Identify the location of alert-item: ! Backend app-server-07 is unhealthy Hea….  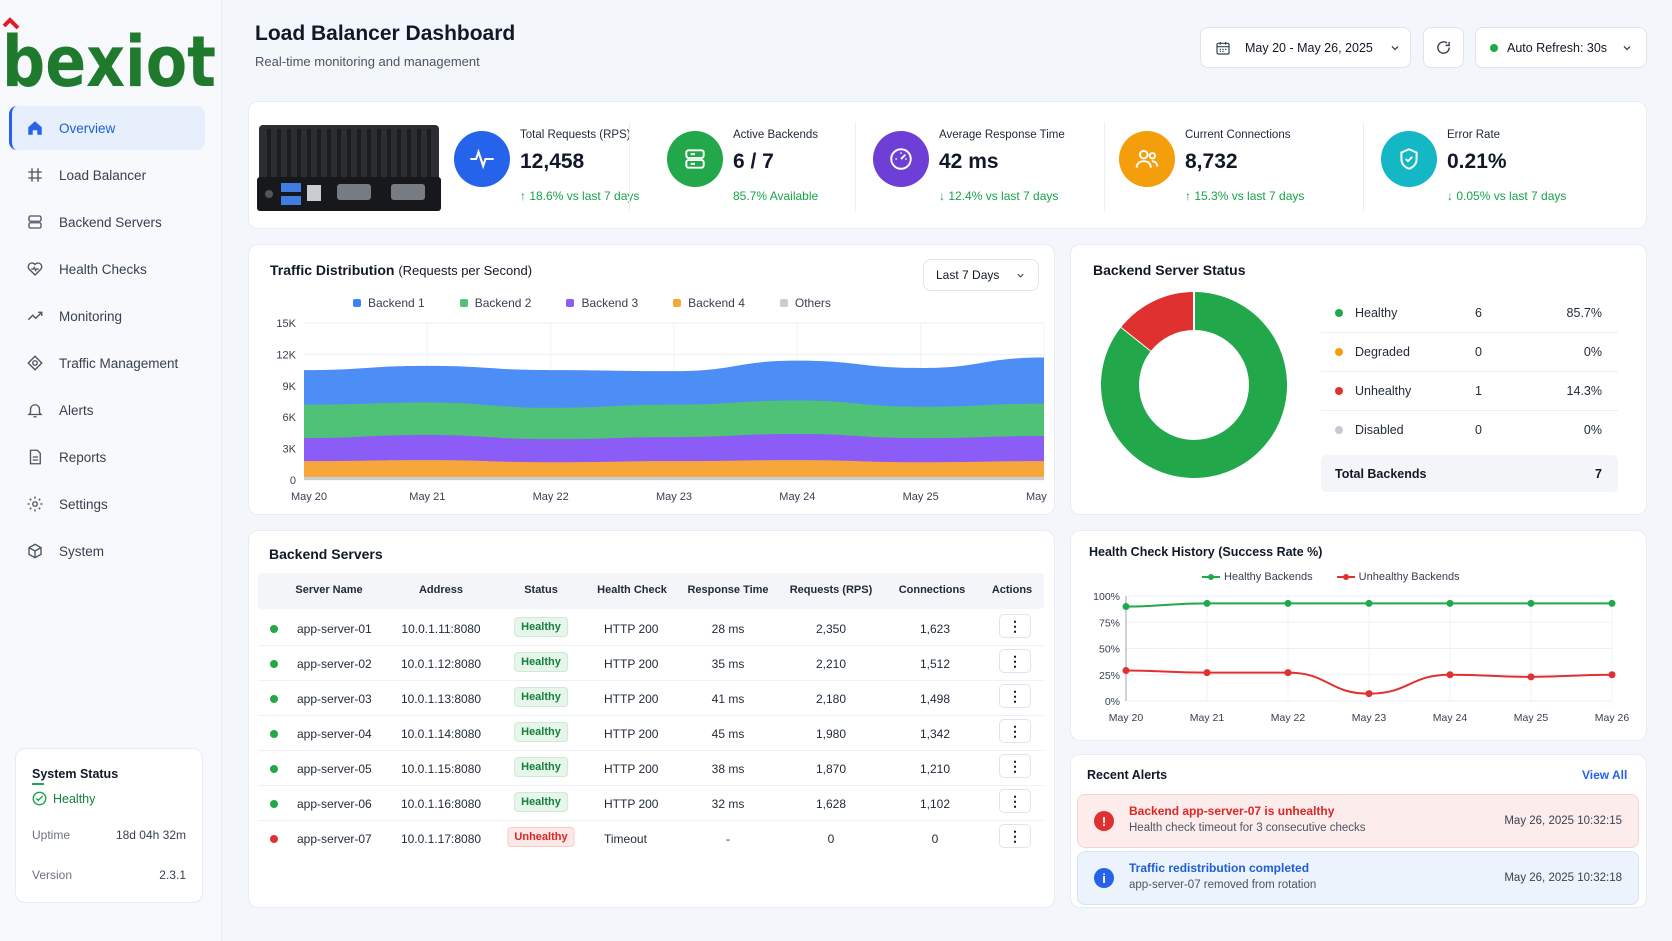
(1358, 821).